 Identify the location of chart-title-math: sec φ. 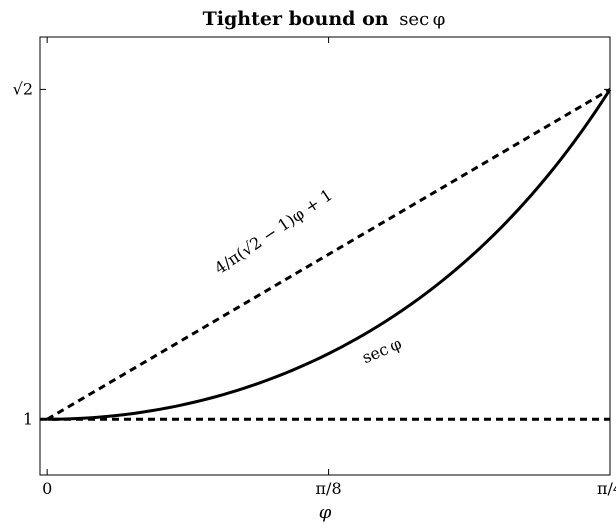
(422, 19).